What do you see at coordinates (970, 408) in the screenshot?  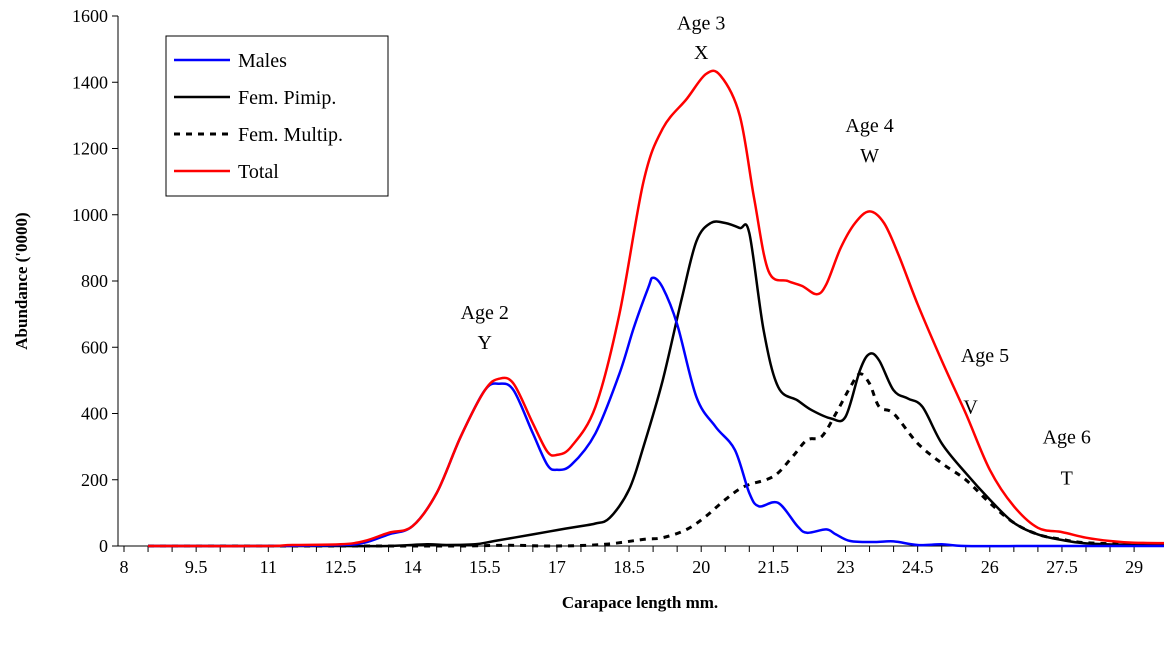 I see `annotation-label: V` at bounding box center [970, 408].